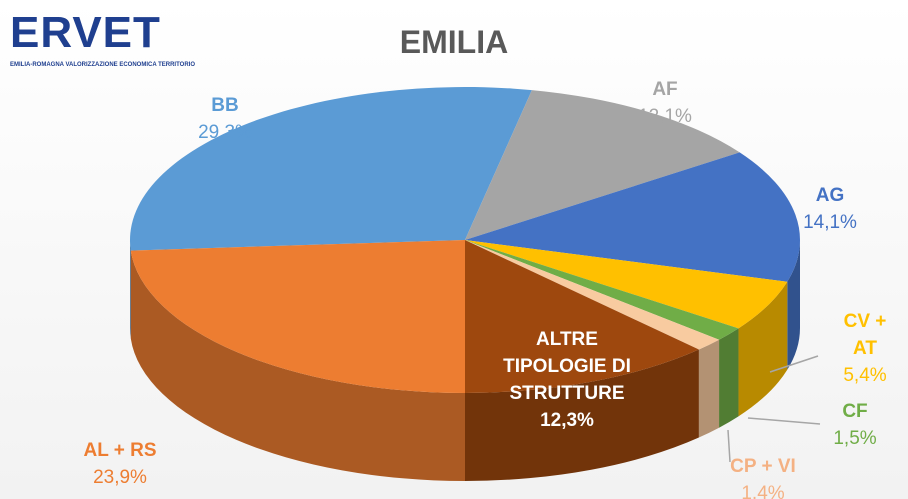 The height and width of the screenshot is (499, 908). Describe the element at coordinates (567, 420) in the screenshot. I see `value-label: 12,3%` at that location.